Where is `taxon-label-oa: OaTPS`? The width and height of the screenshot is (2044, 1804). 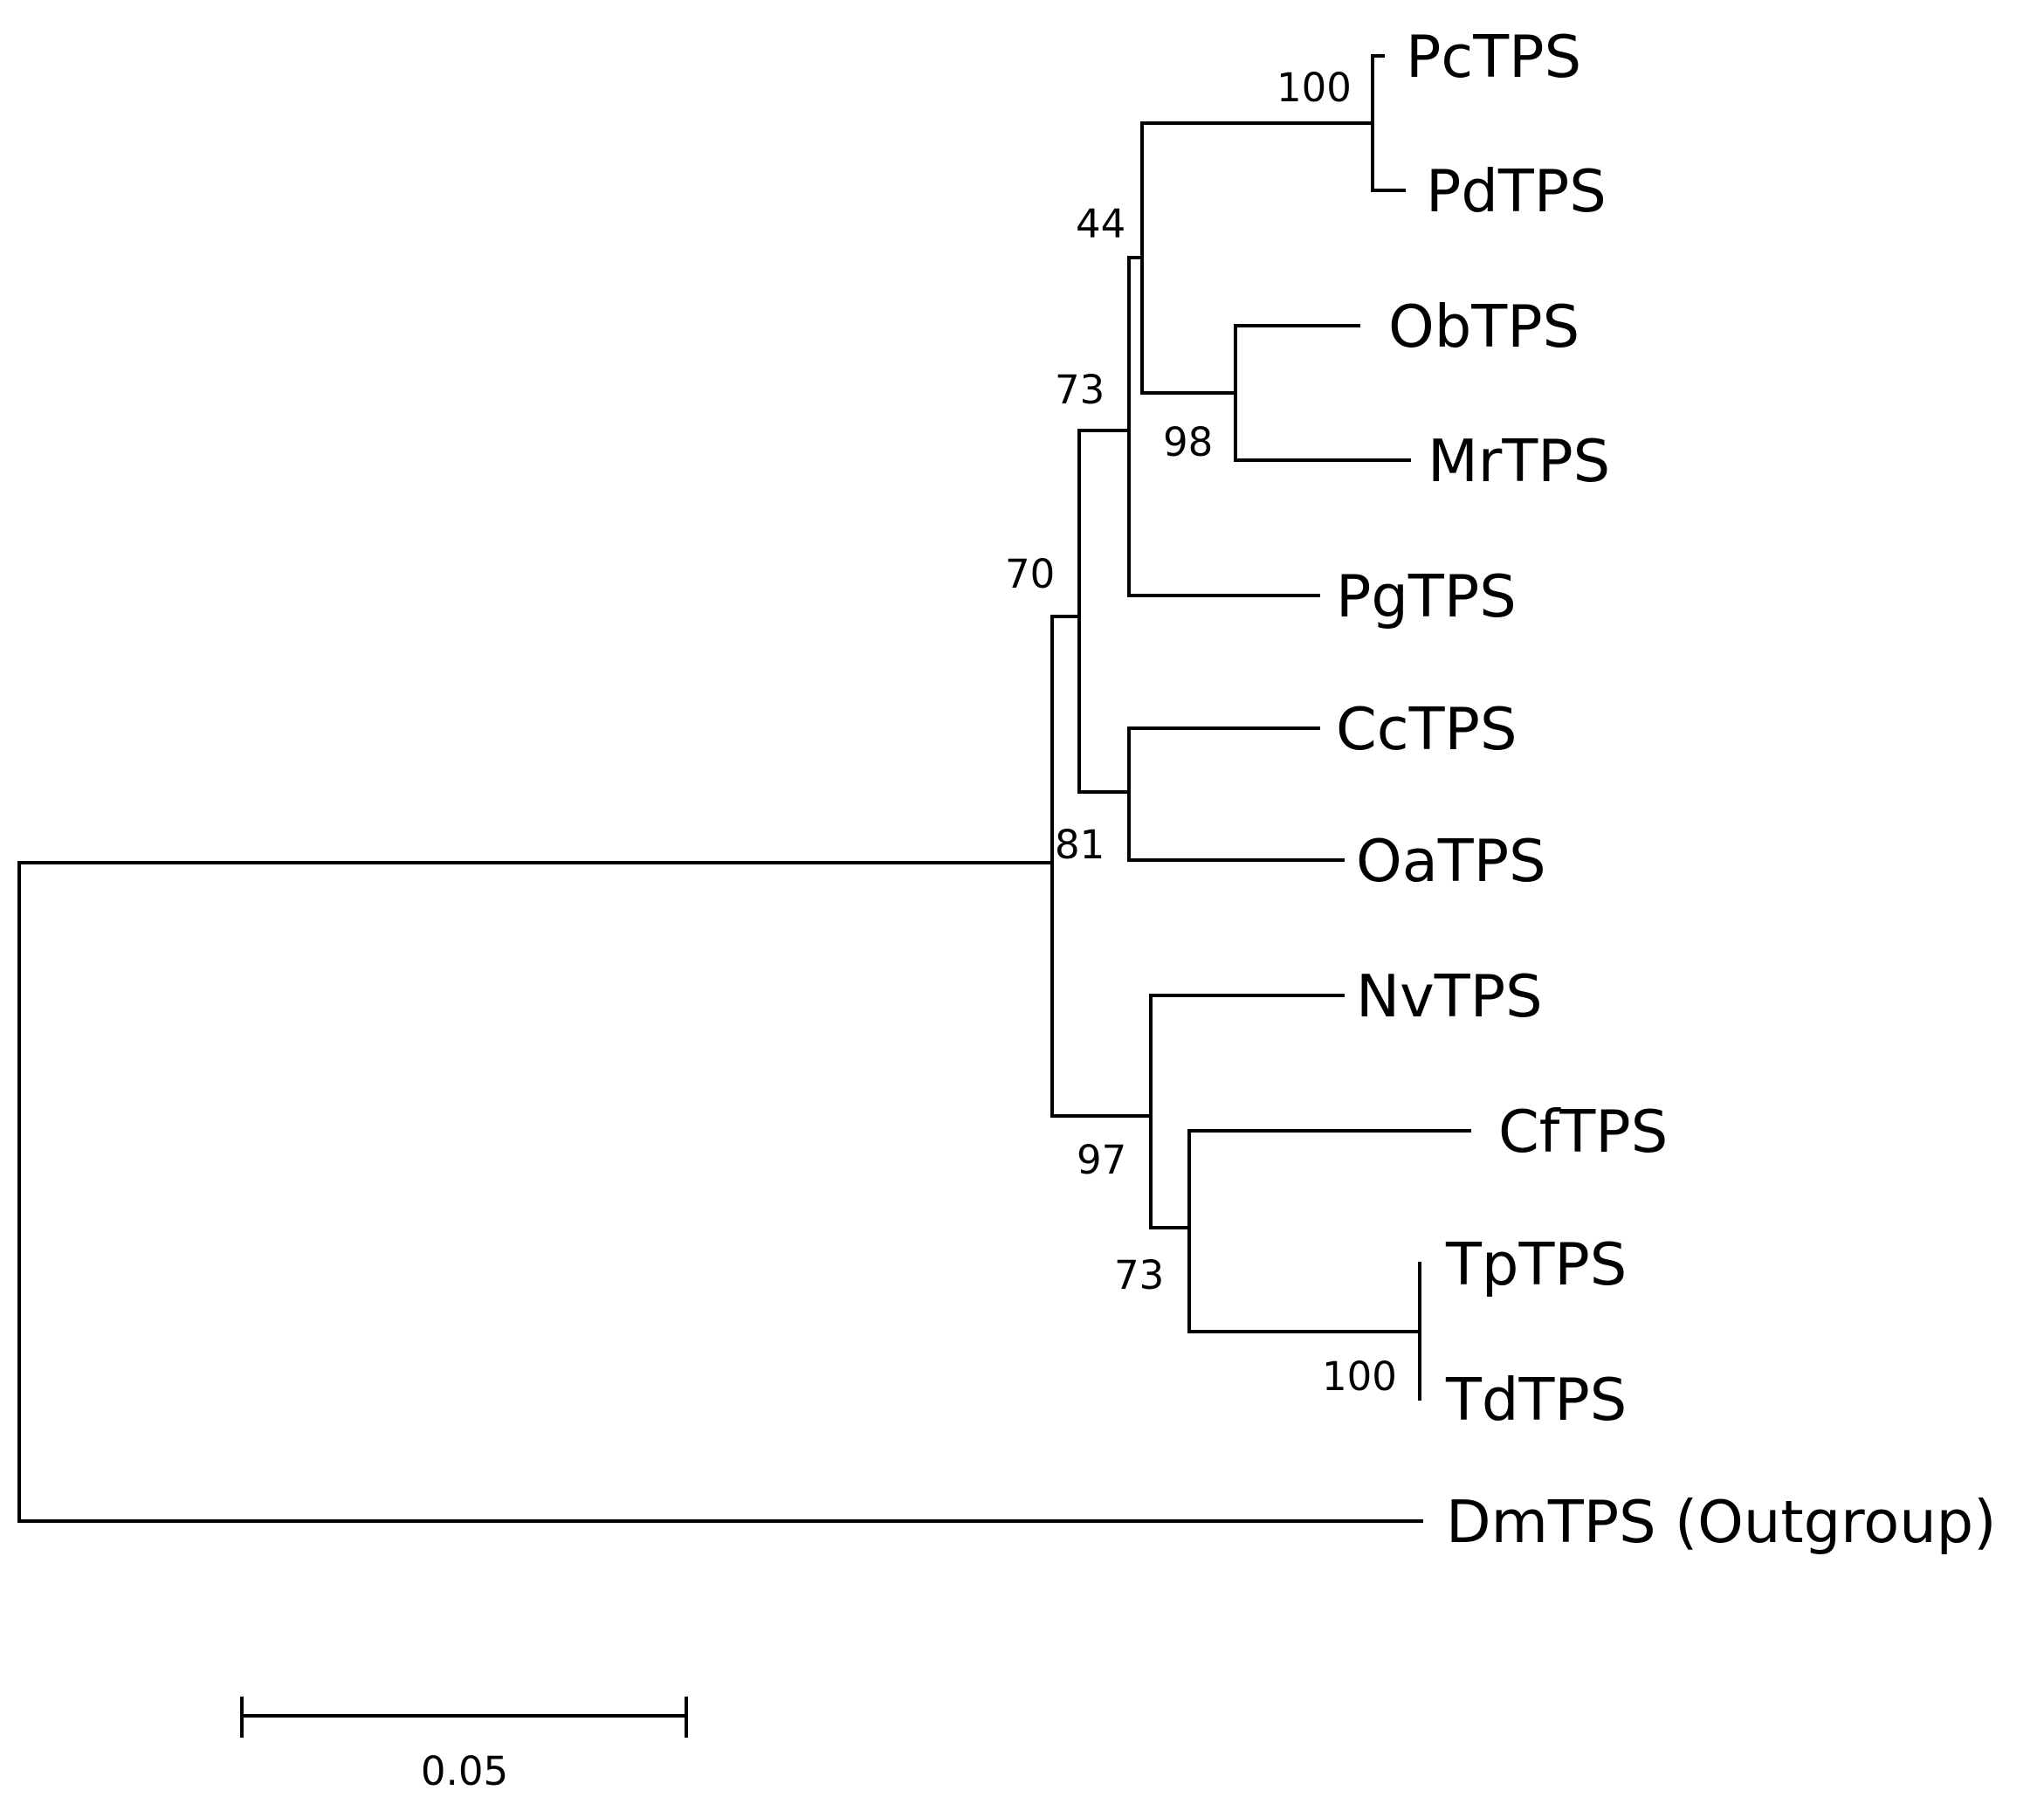 taxon-label-oa: OaTPS is located at coordinates (1451, 861).